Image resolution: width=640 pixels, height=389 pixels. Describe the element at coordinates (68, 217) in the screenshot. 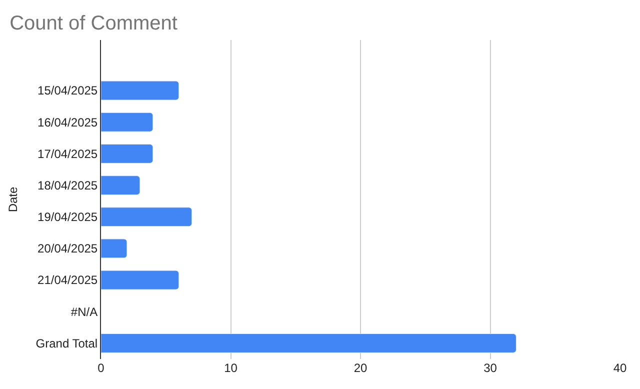

I see `y-tick-label: 19/04/2025` at that location.